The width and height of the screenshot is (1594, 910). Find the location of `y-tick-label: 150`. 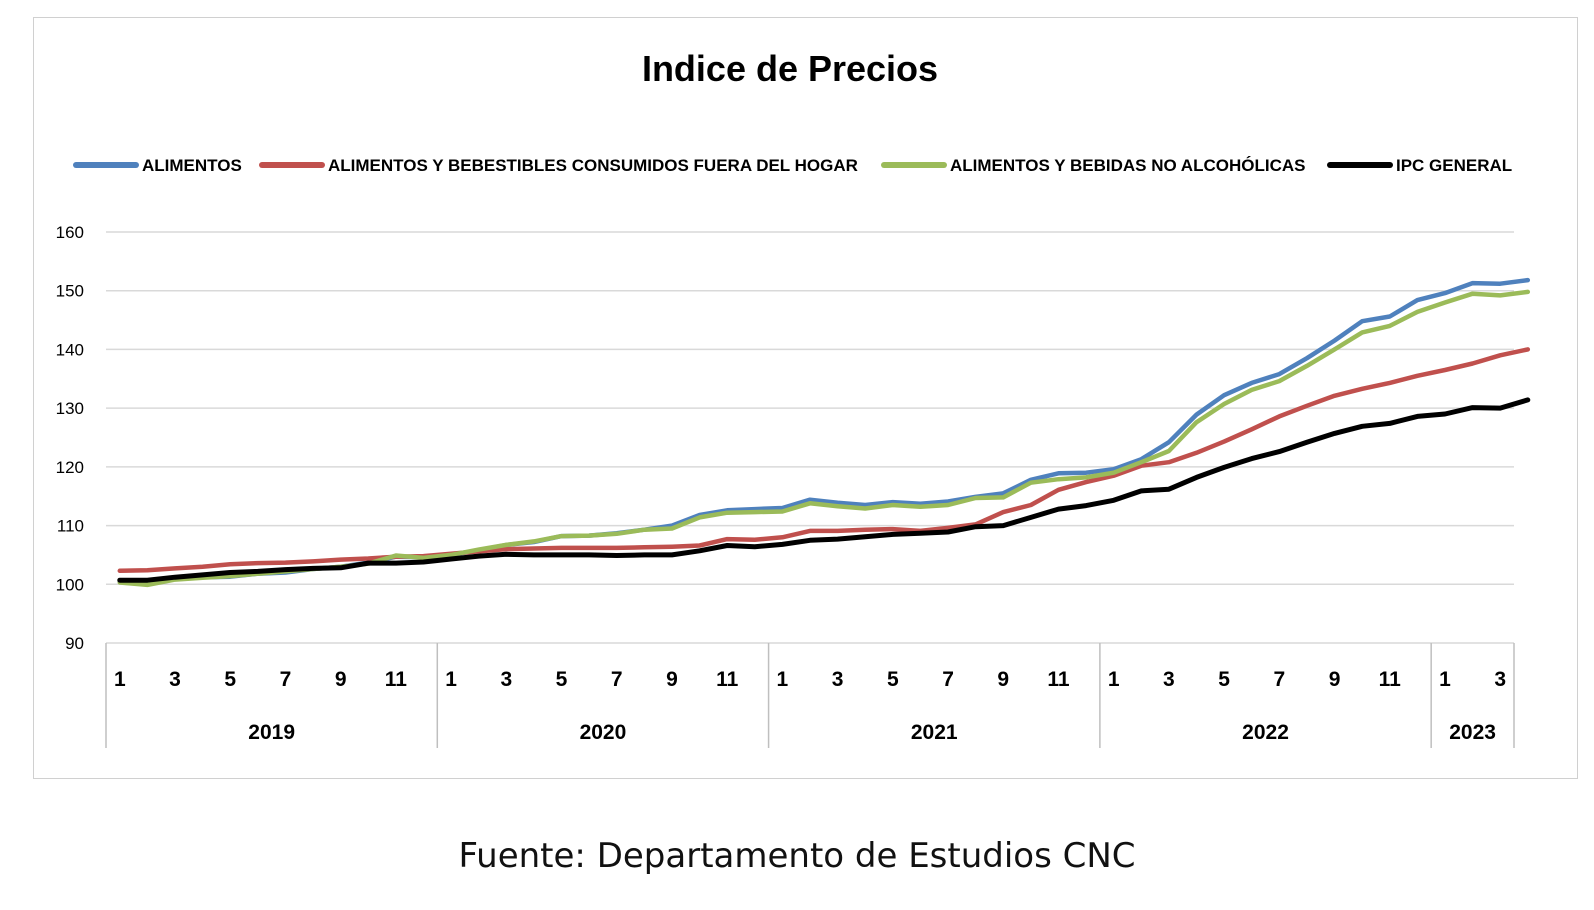

y-tick-label: 150 is located at coordinates (70, 291).